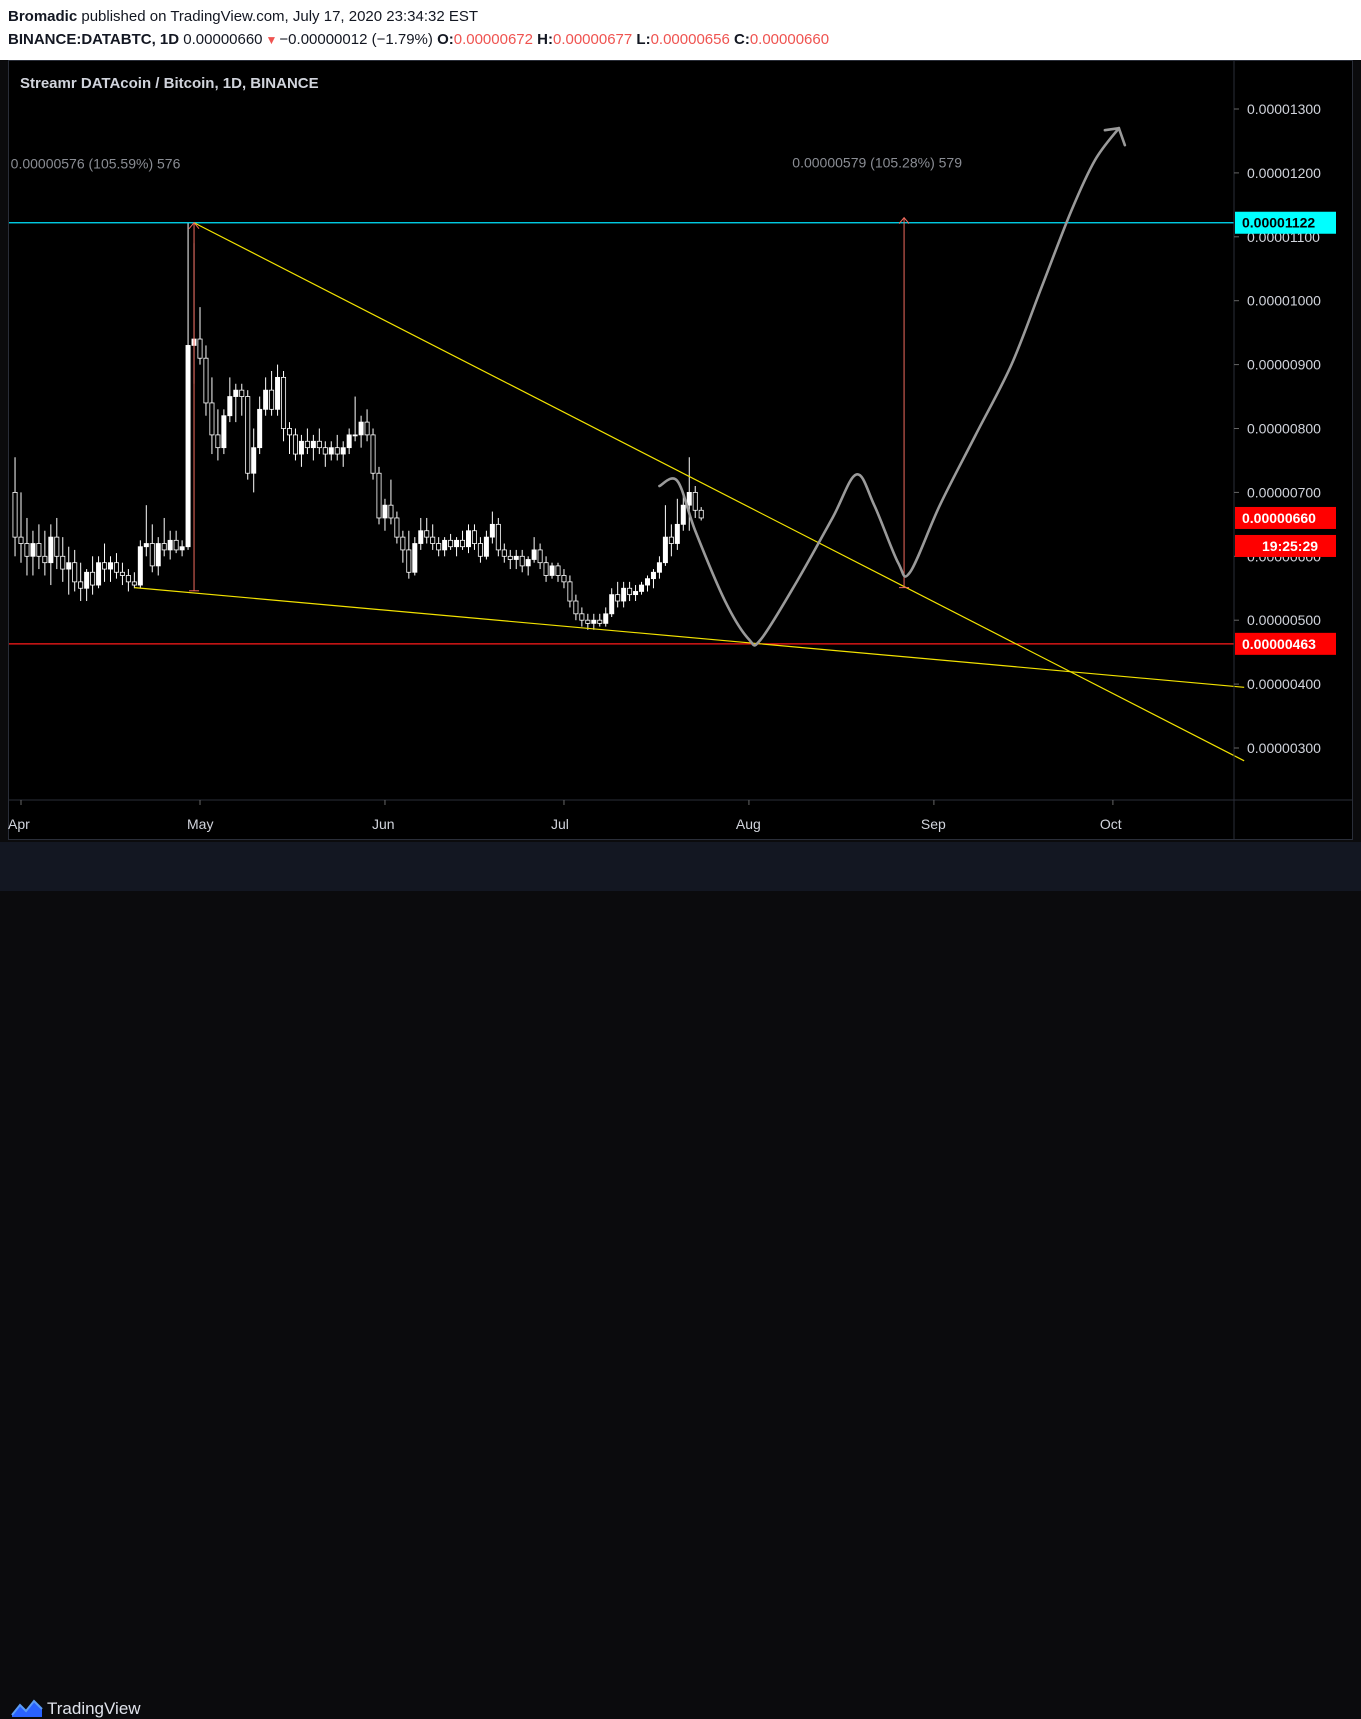 Image resolution: width=1361 pixels, height=1719 pixels. What do you see at coordinates (271, 40) in the screenshot?
I see `arrow-down-icon: ▼` at bounding box center [271, 40].